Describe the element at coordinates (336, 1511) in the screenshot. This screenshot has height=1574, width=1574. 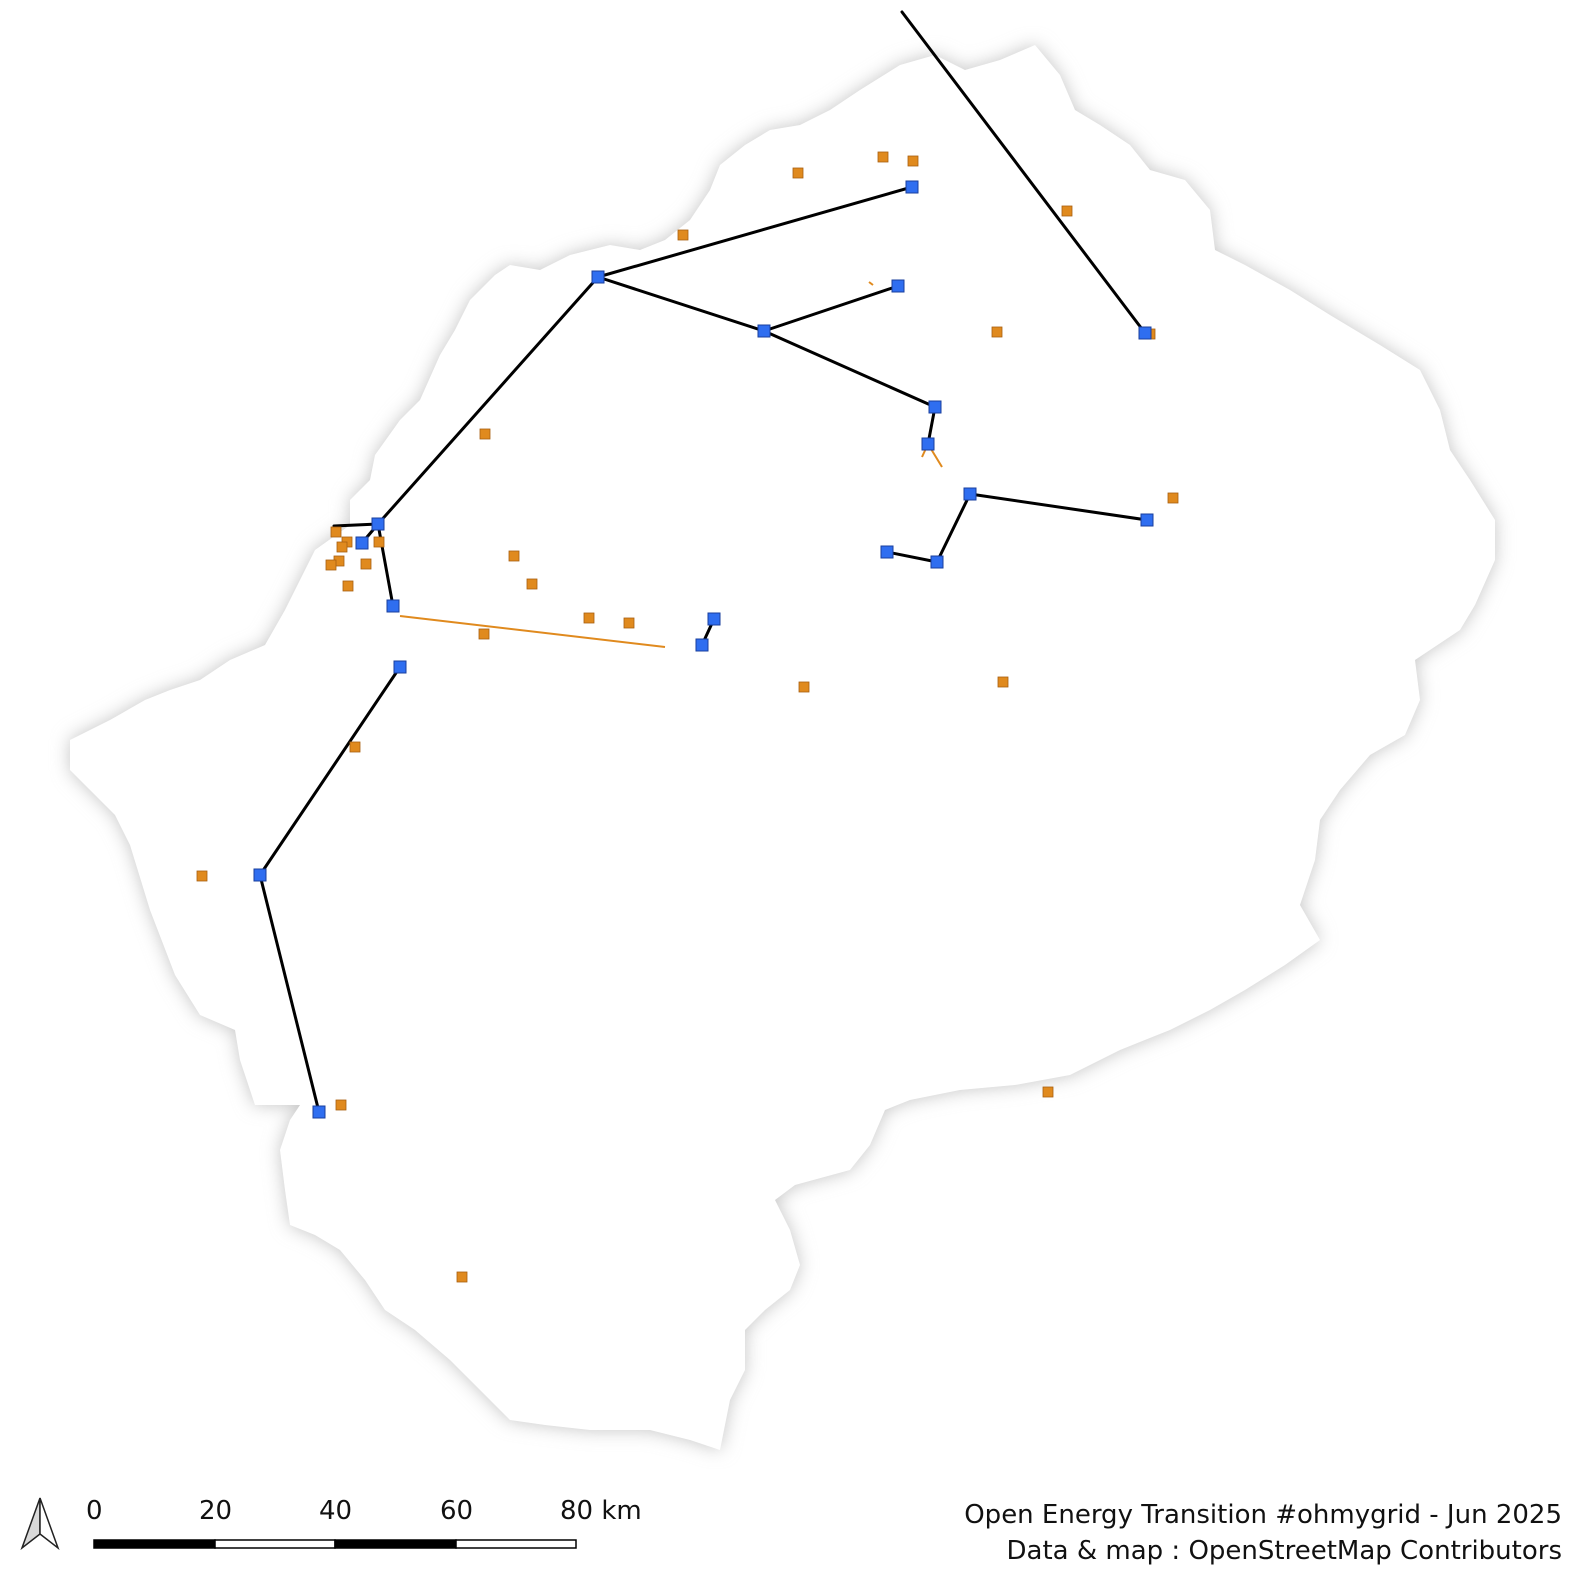
I see `scale-label-40: 40` at that location.